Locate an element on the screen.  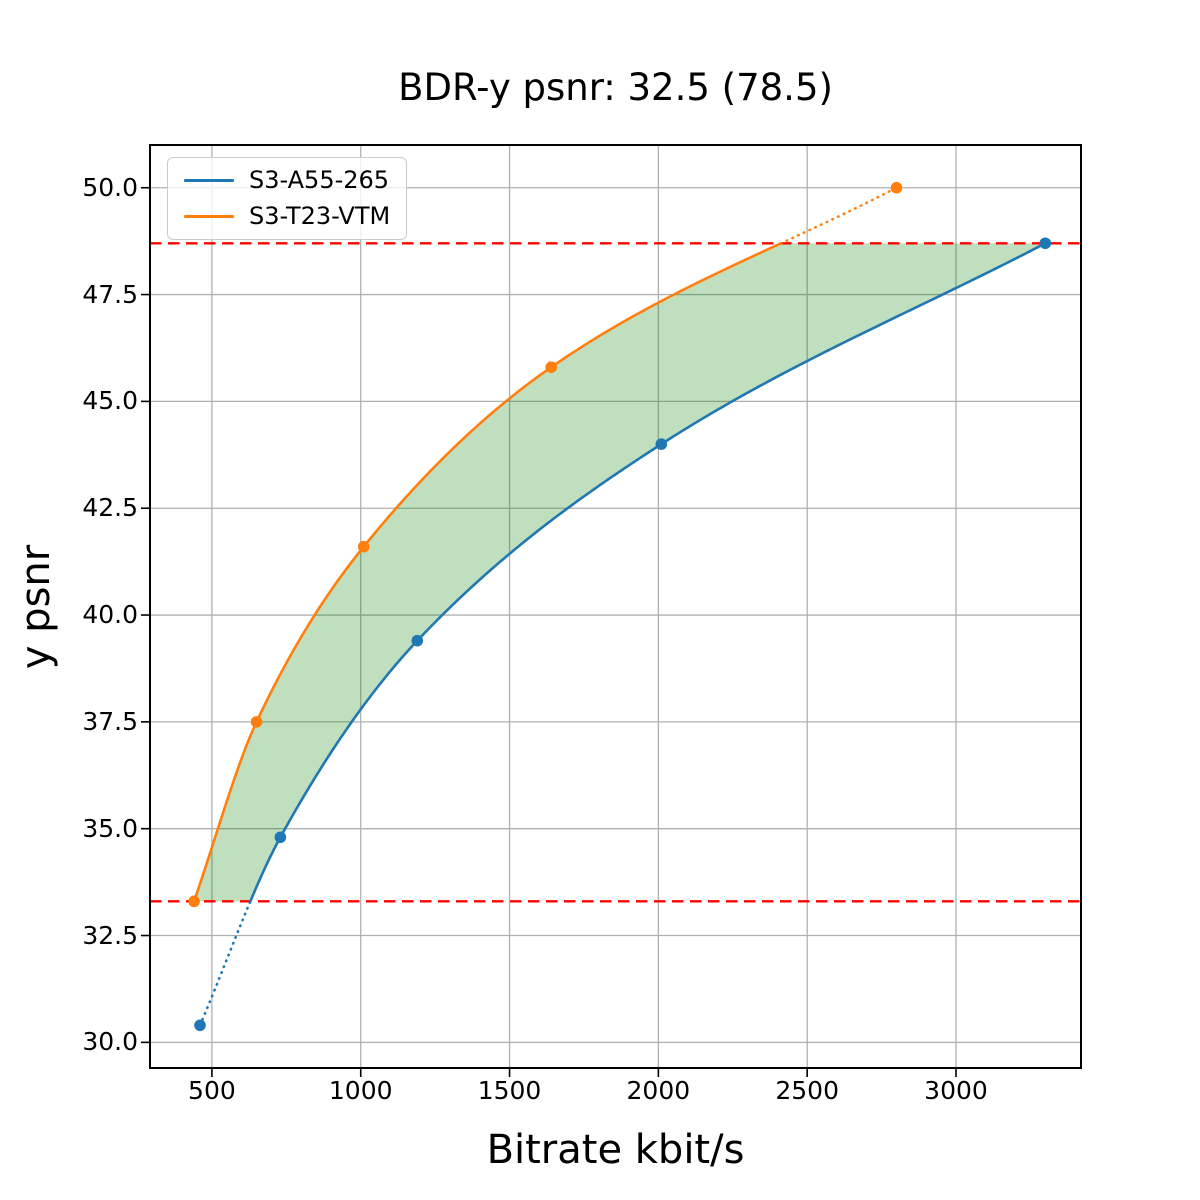
y-tick-label: 42.5 is located at coordinates (110, 508).